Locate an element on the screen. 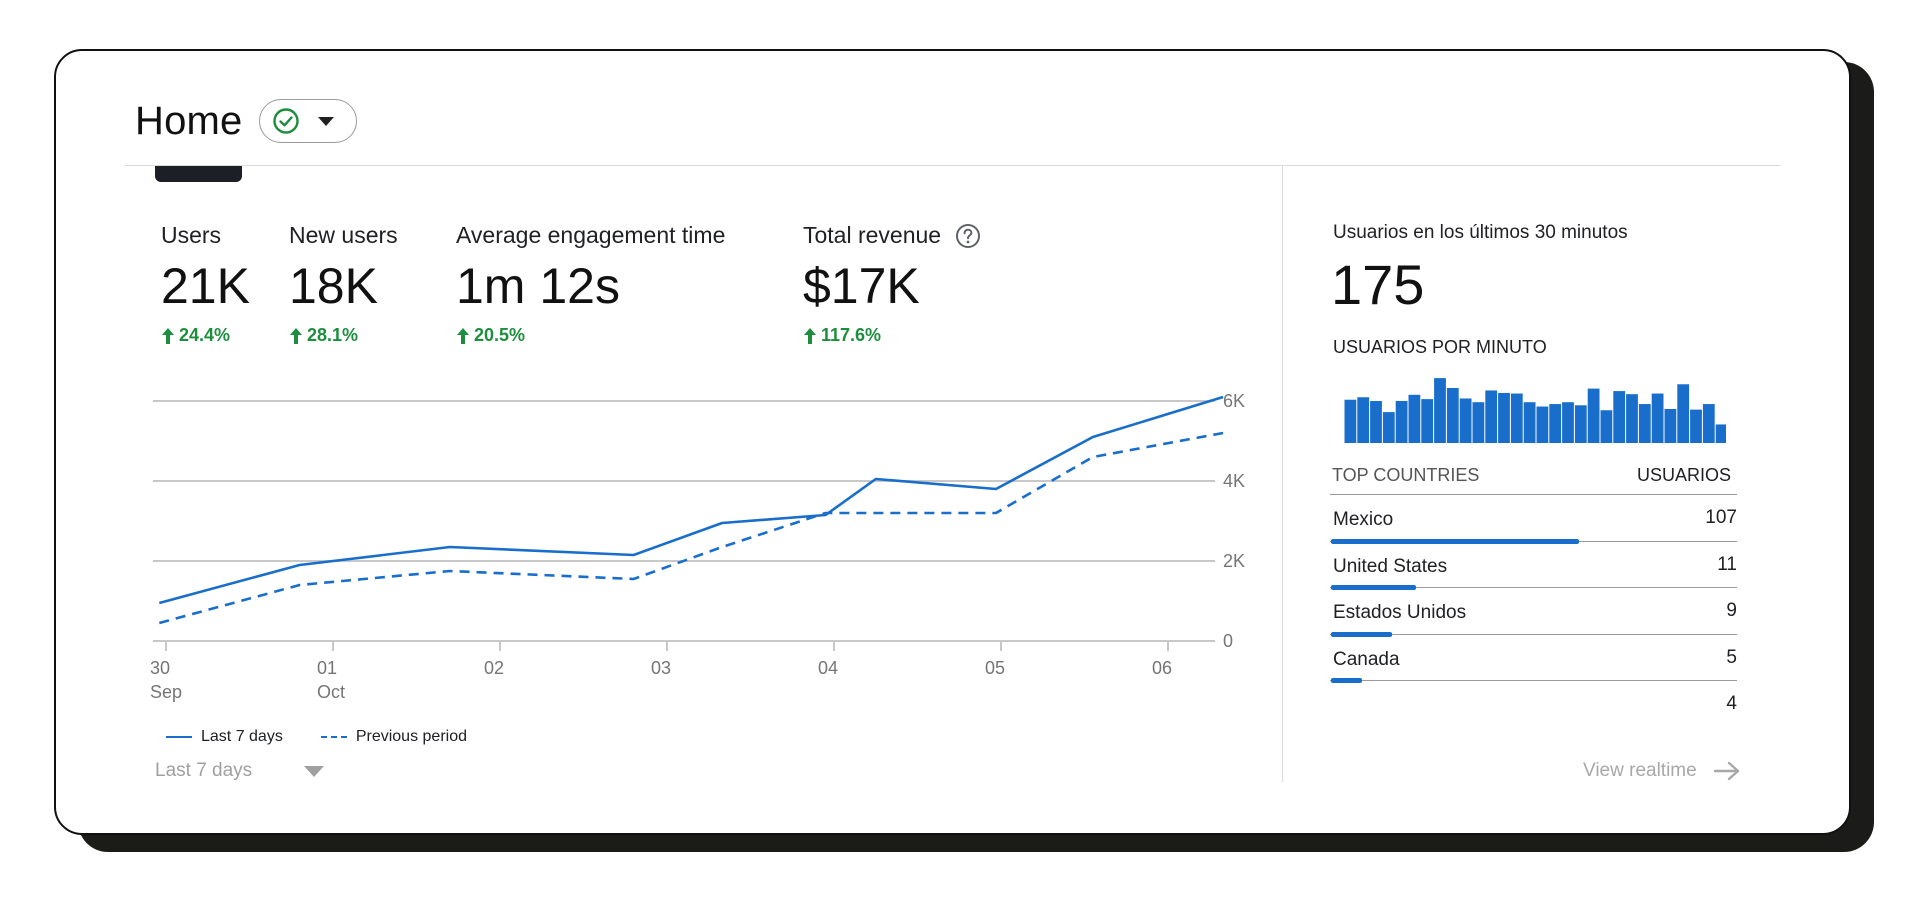 This screenshot has width=1920, height=900. country-name: Estados Unidos is located at coordinates (1400, 612).